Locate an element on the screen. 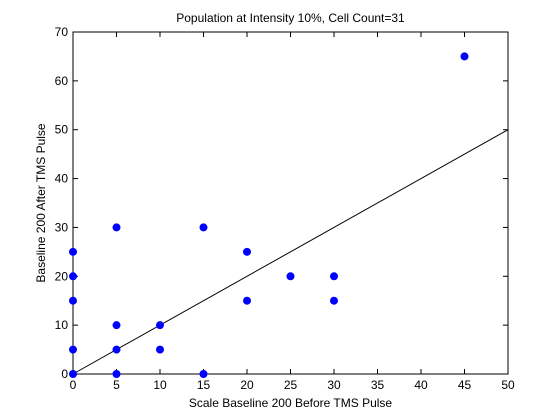  y-tick-label: 20 is located at coordinates (62, 276).